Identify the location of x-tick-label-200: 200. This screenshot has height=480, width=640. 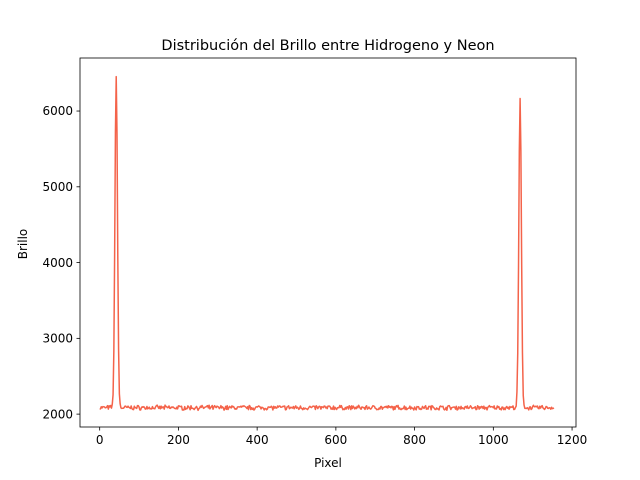
(178, 440).